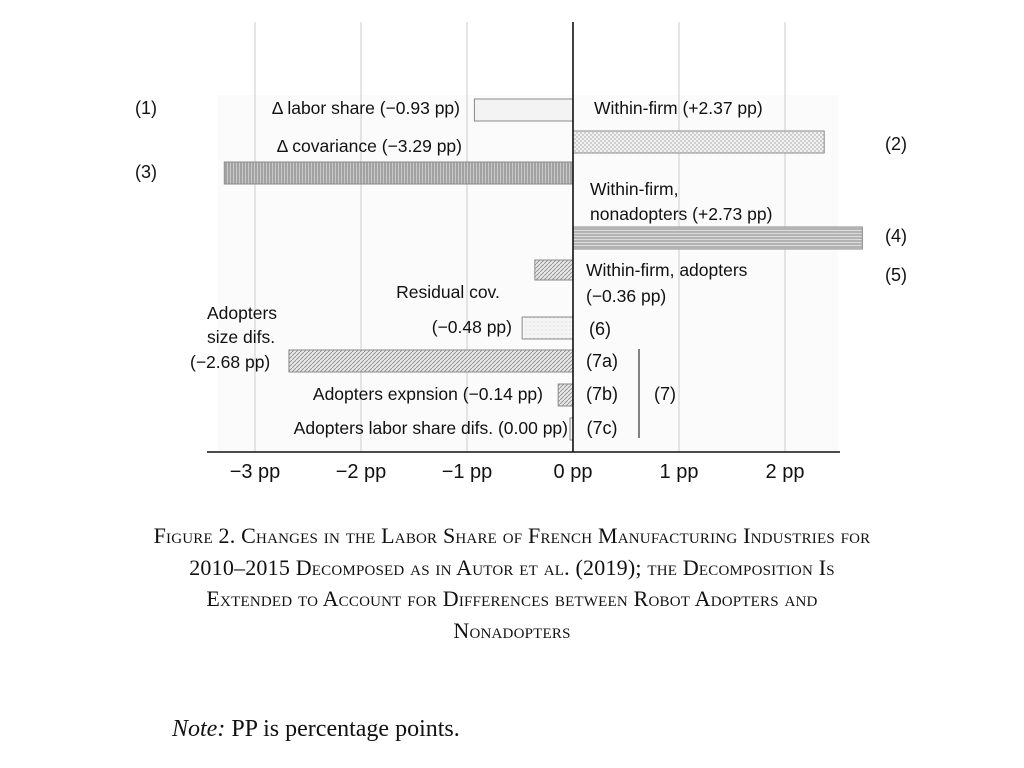 Image resolution: width=1024 pixels, height=768 pixels. Describe the element at coordinates (366, 108) in the screenshot. I see `label-1: Δ labor share (−0.93 pp)` at that location.